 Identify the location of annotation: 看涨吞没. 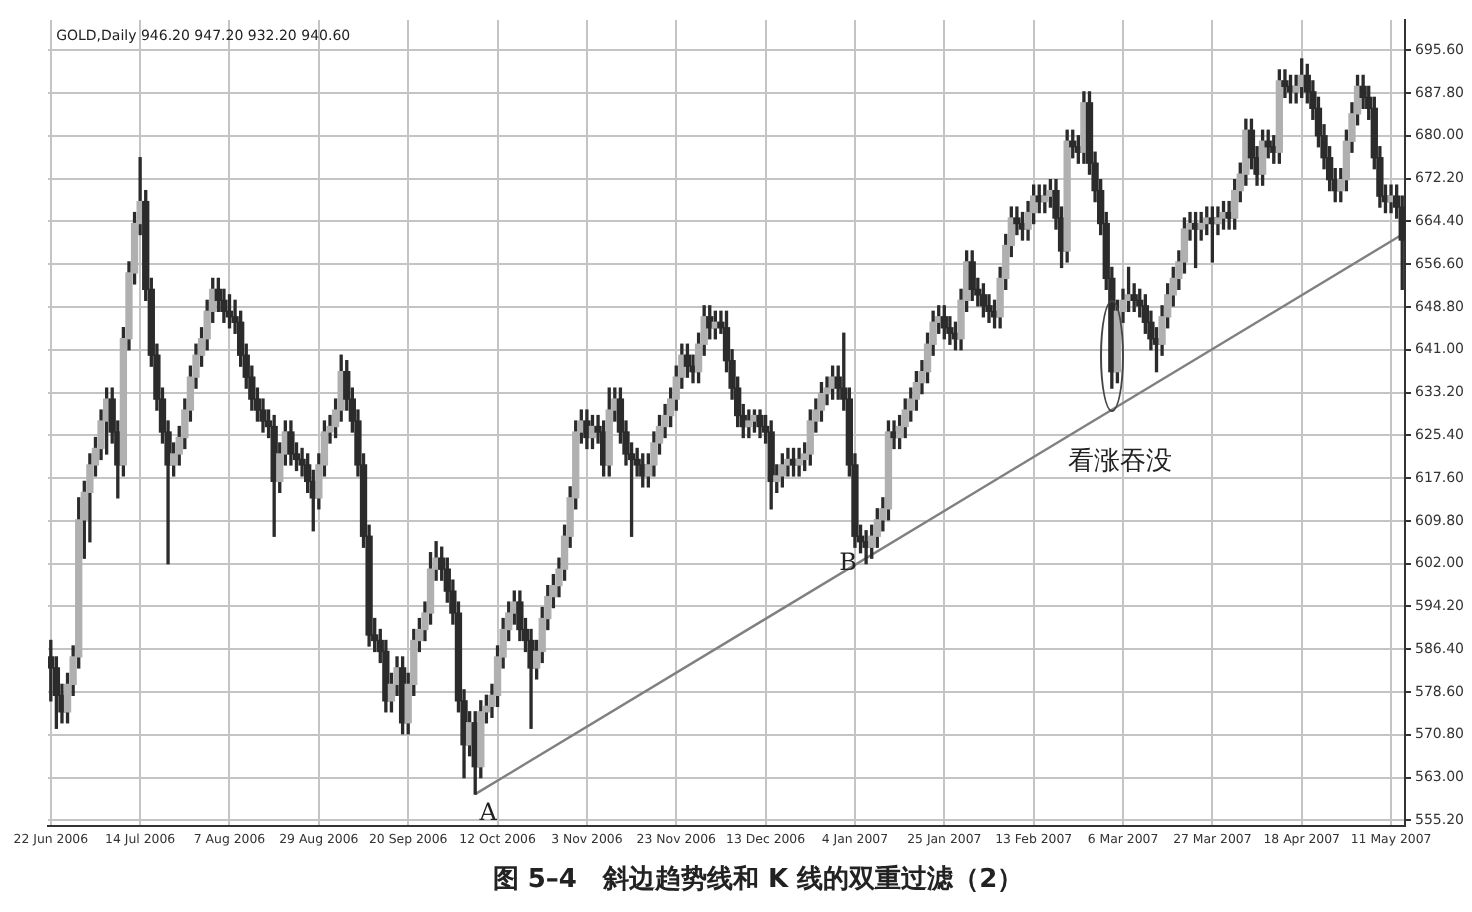
(1120, 462).